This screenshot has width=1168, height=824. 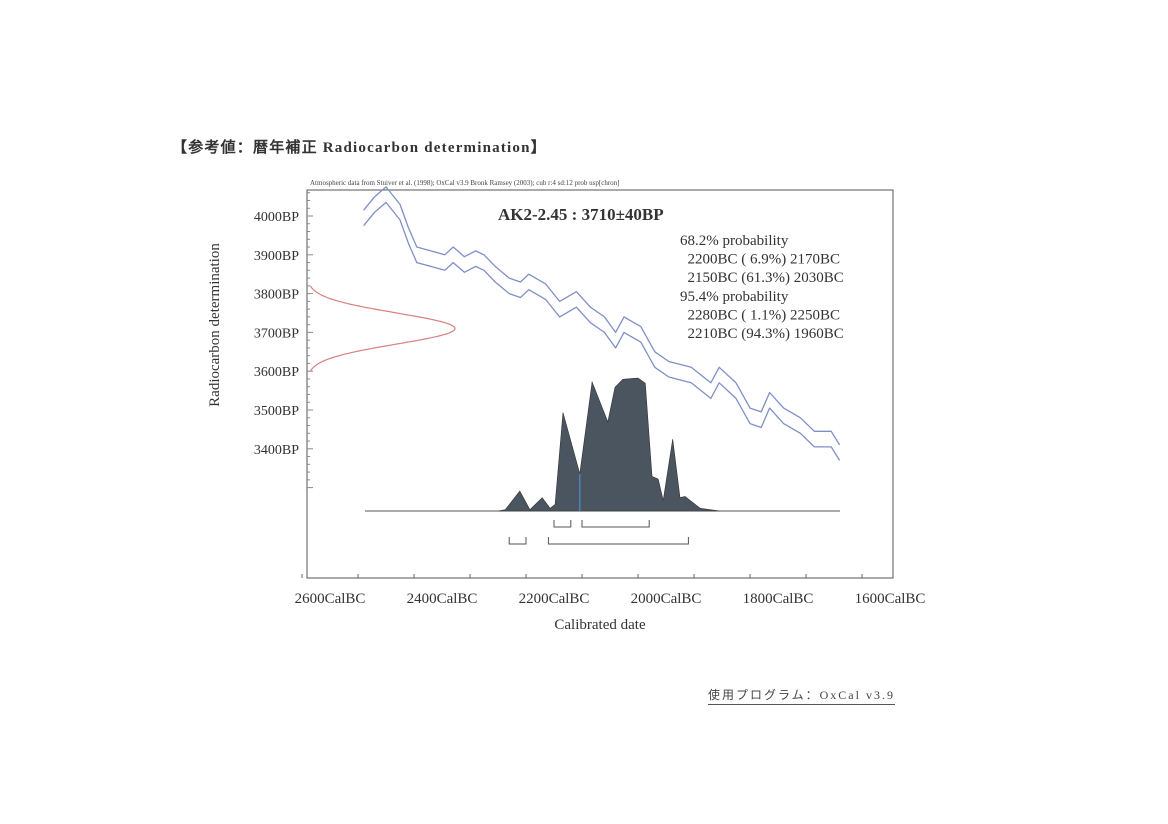 What do you see at coordinates (734, 297) in the screenshot?
I see `legend-line: 95.4% probability` at bounding box center [734, 297].